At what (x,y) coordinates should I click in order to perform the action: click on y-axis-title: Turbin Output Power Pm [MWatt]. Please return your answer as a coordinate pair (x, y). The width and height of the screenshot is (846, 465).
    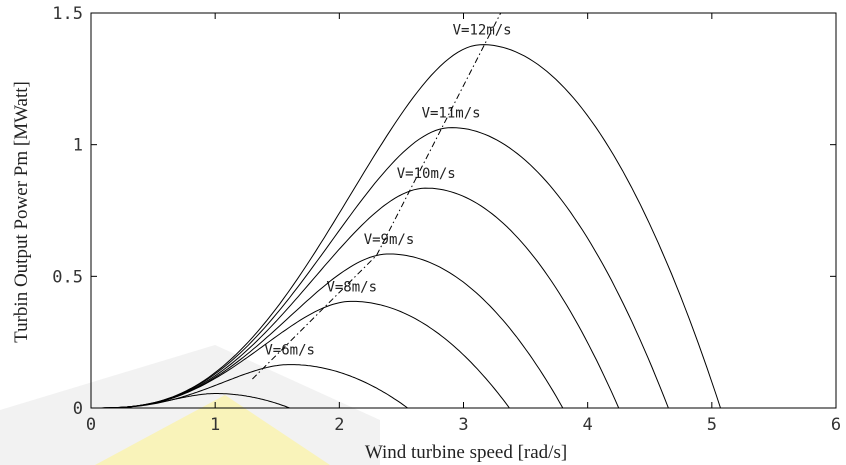
    Looking at the image, I should click on (21, 212).